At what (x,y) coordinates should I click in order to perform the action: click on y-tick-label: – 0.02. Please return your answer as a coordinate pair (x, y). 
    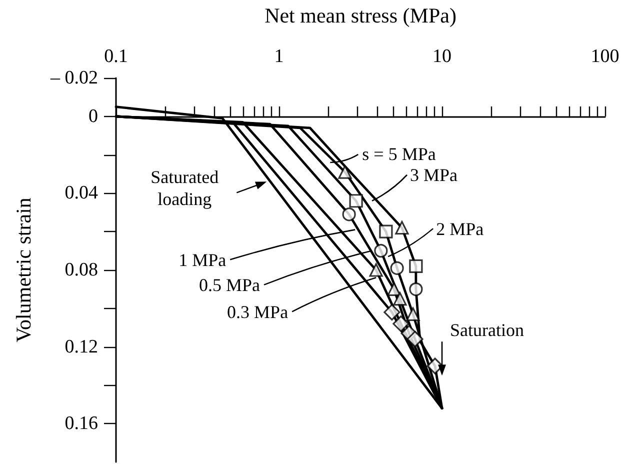
    Looking at the image, I should click on (74, 78).